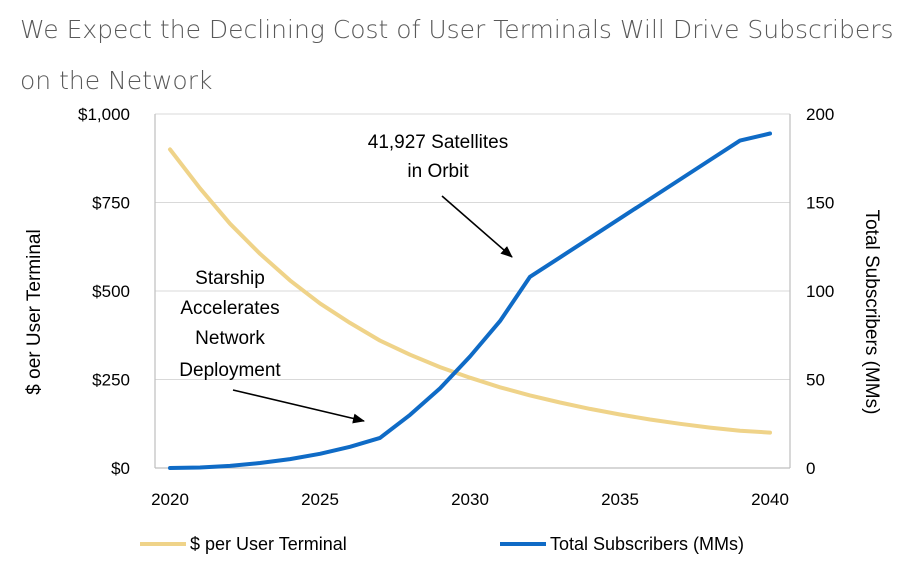 This screenshot has width=910, height=562. Describe the element at coordinates (438, 171) in the screenshot. I see `annotation-satellites-line-2: in Orbit` at that location.